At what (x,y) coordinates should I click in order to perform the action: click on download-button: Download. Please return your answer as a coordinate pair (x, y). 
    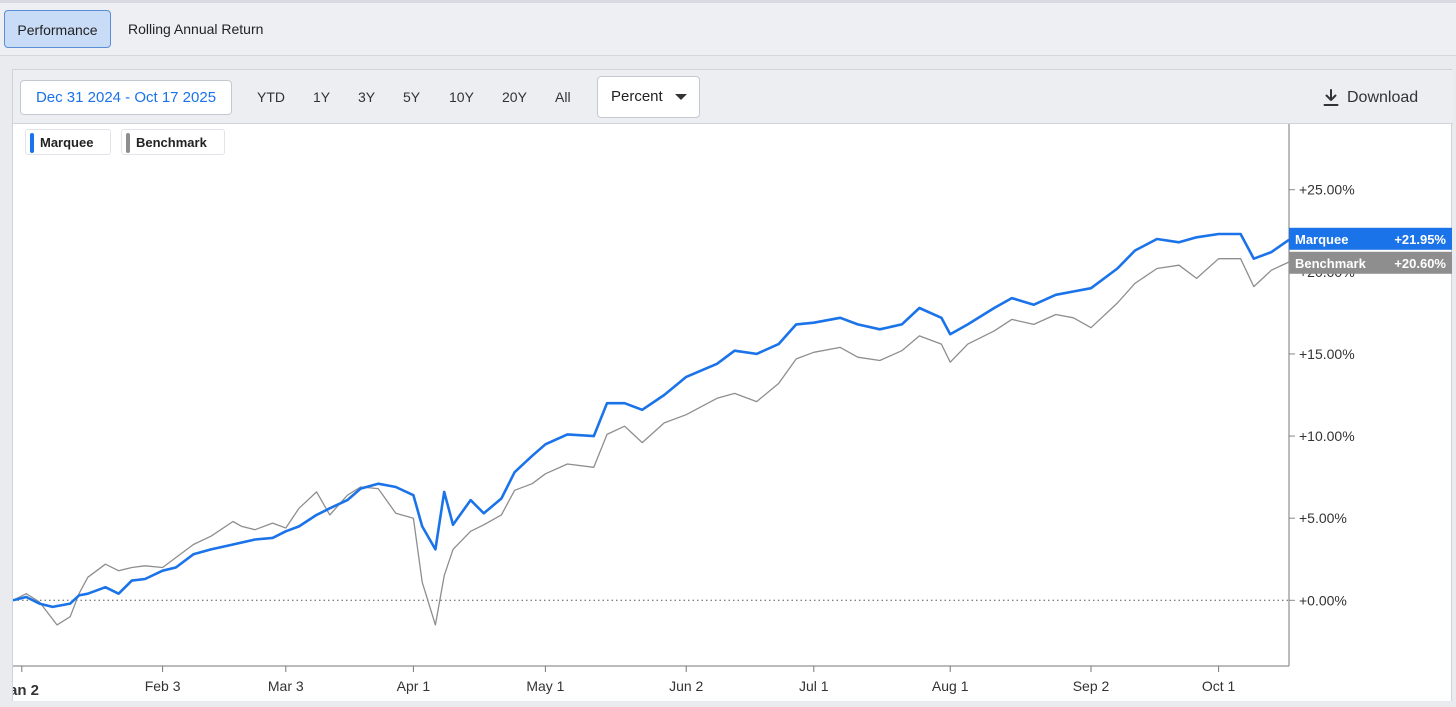
    Looking at the image, I should click on (1370, 97).